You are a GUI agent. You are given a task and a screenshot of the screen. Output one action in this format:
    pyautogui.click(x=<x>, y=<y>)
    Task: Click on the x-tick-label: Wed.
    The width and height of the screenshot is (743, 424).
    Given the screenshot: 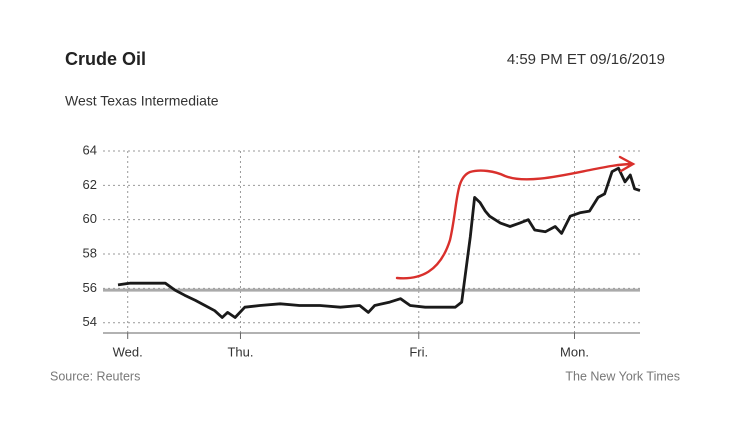 What is the action you would take?
    pyautogui.click(x=128, y=351)
    